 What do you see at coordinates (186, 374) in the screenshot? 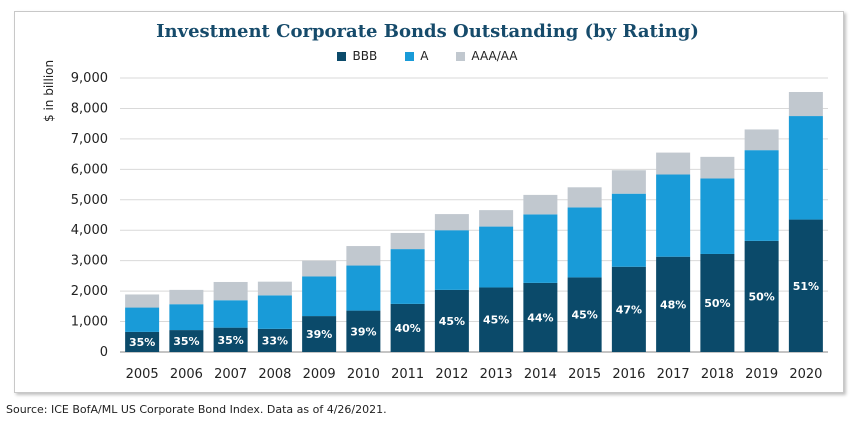
I see `x-tick-label: 2006` at bounding box center [186, 374].